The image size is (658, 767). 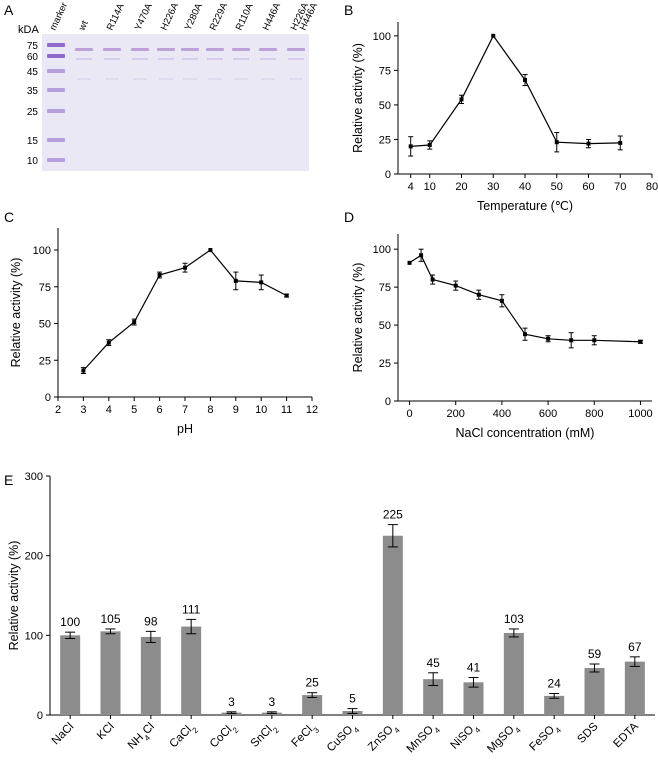 What do you see at coordinates (343, 738) in the screenshot?
I see `category-label: CuSO4` at bounding box center [343, 738].